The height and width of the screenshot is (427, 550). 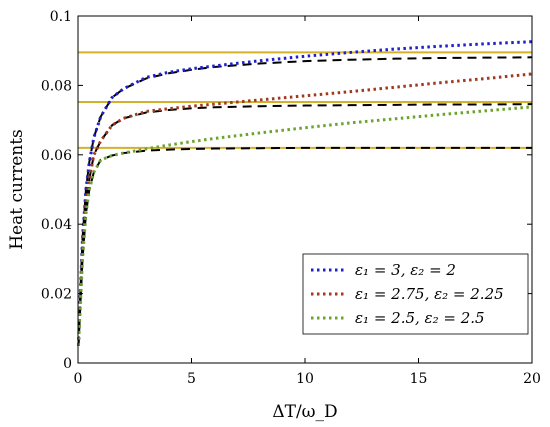 I want to click on y-tick-label: 0.02, so click(x=56, y=295).